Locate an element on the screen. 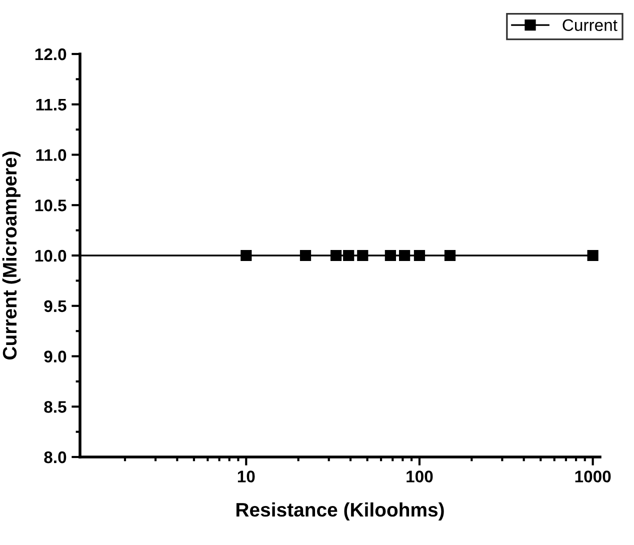  y-tick-label: 11.0 is located at coordinates (51, 155).